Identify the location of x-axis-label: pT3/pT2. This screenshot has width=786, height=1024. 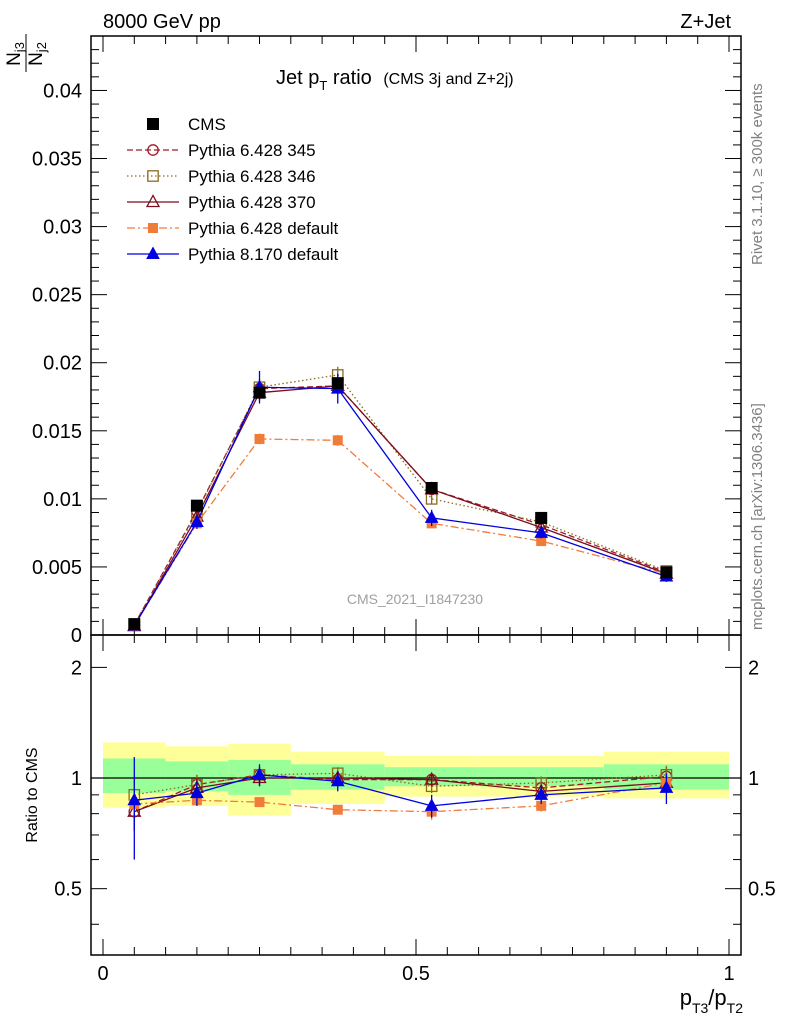
(712, 1000).